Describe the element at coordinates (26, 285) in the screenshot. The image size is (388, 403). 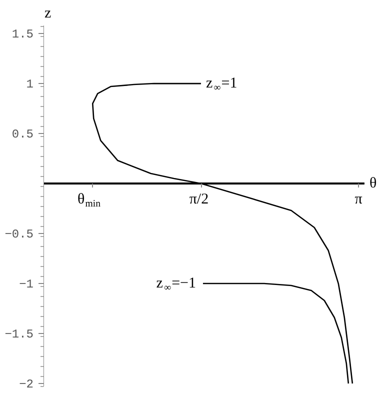
I see `y-tick-label: −1` at that location.